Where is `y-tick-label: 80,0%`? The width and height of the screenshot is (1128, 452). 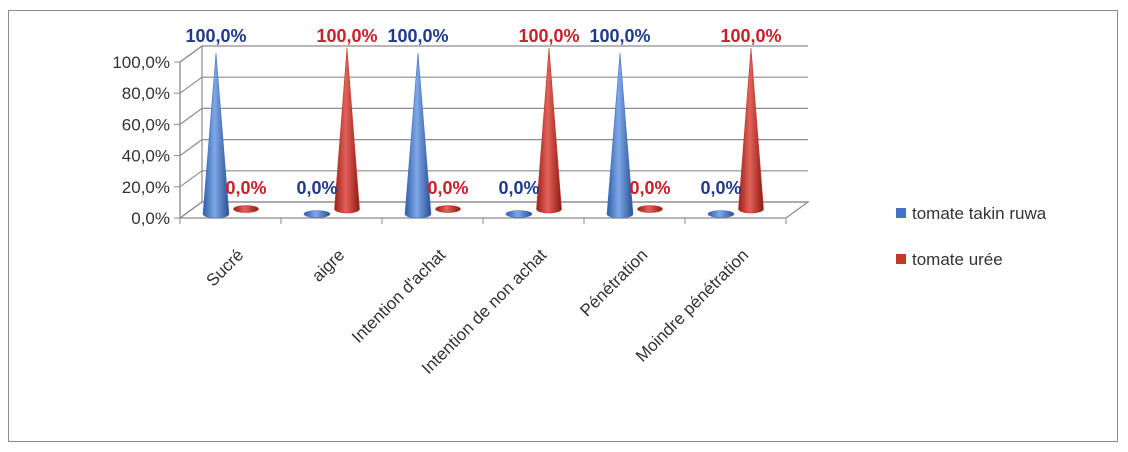
y-tick-label: 80,0% is located at coordinates (146, 93).